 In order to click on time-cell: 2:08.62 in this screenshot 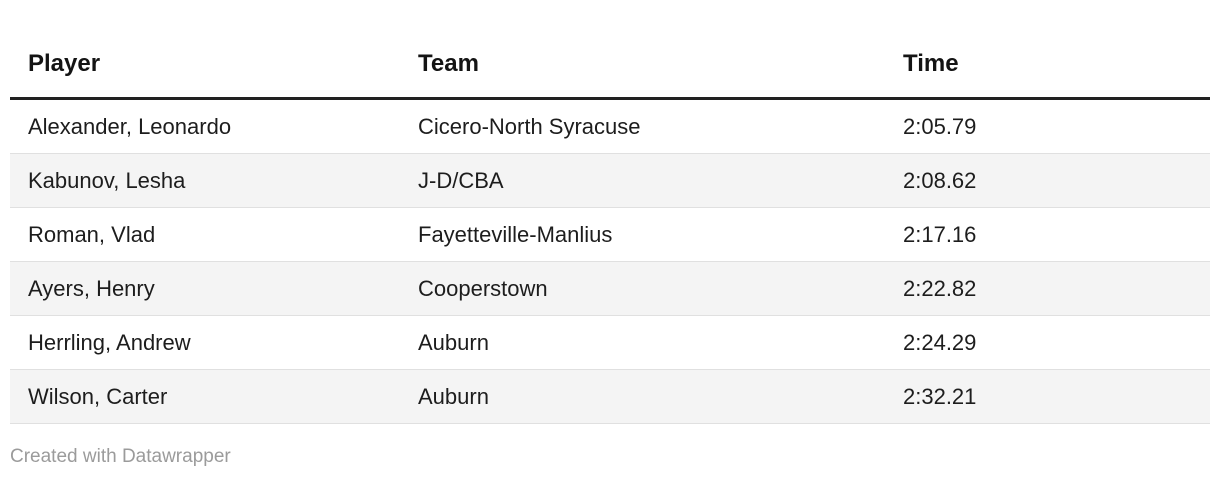, I will do `click(1047, 180)`.